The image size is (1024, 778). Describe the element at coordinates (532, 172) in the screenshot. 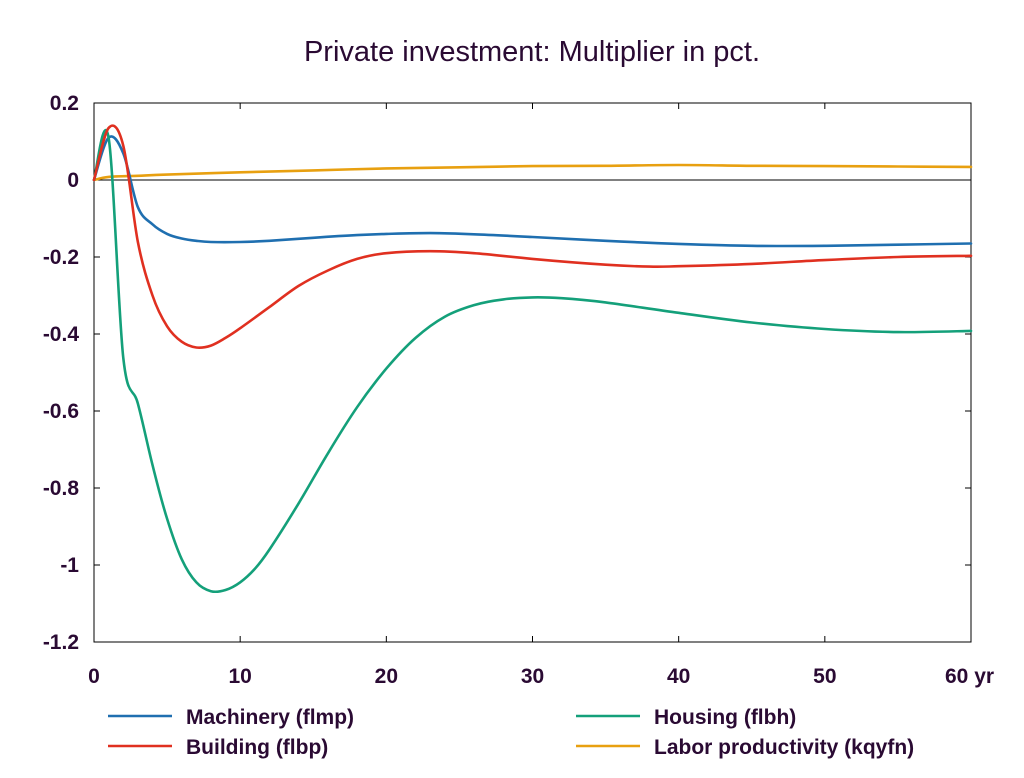

I see `series-line-labor-productivity-kqyfn` at that location.